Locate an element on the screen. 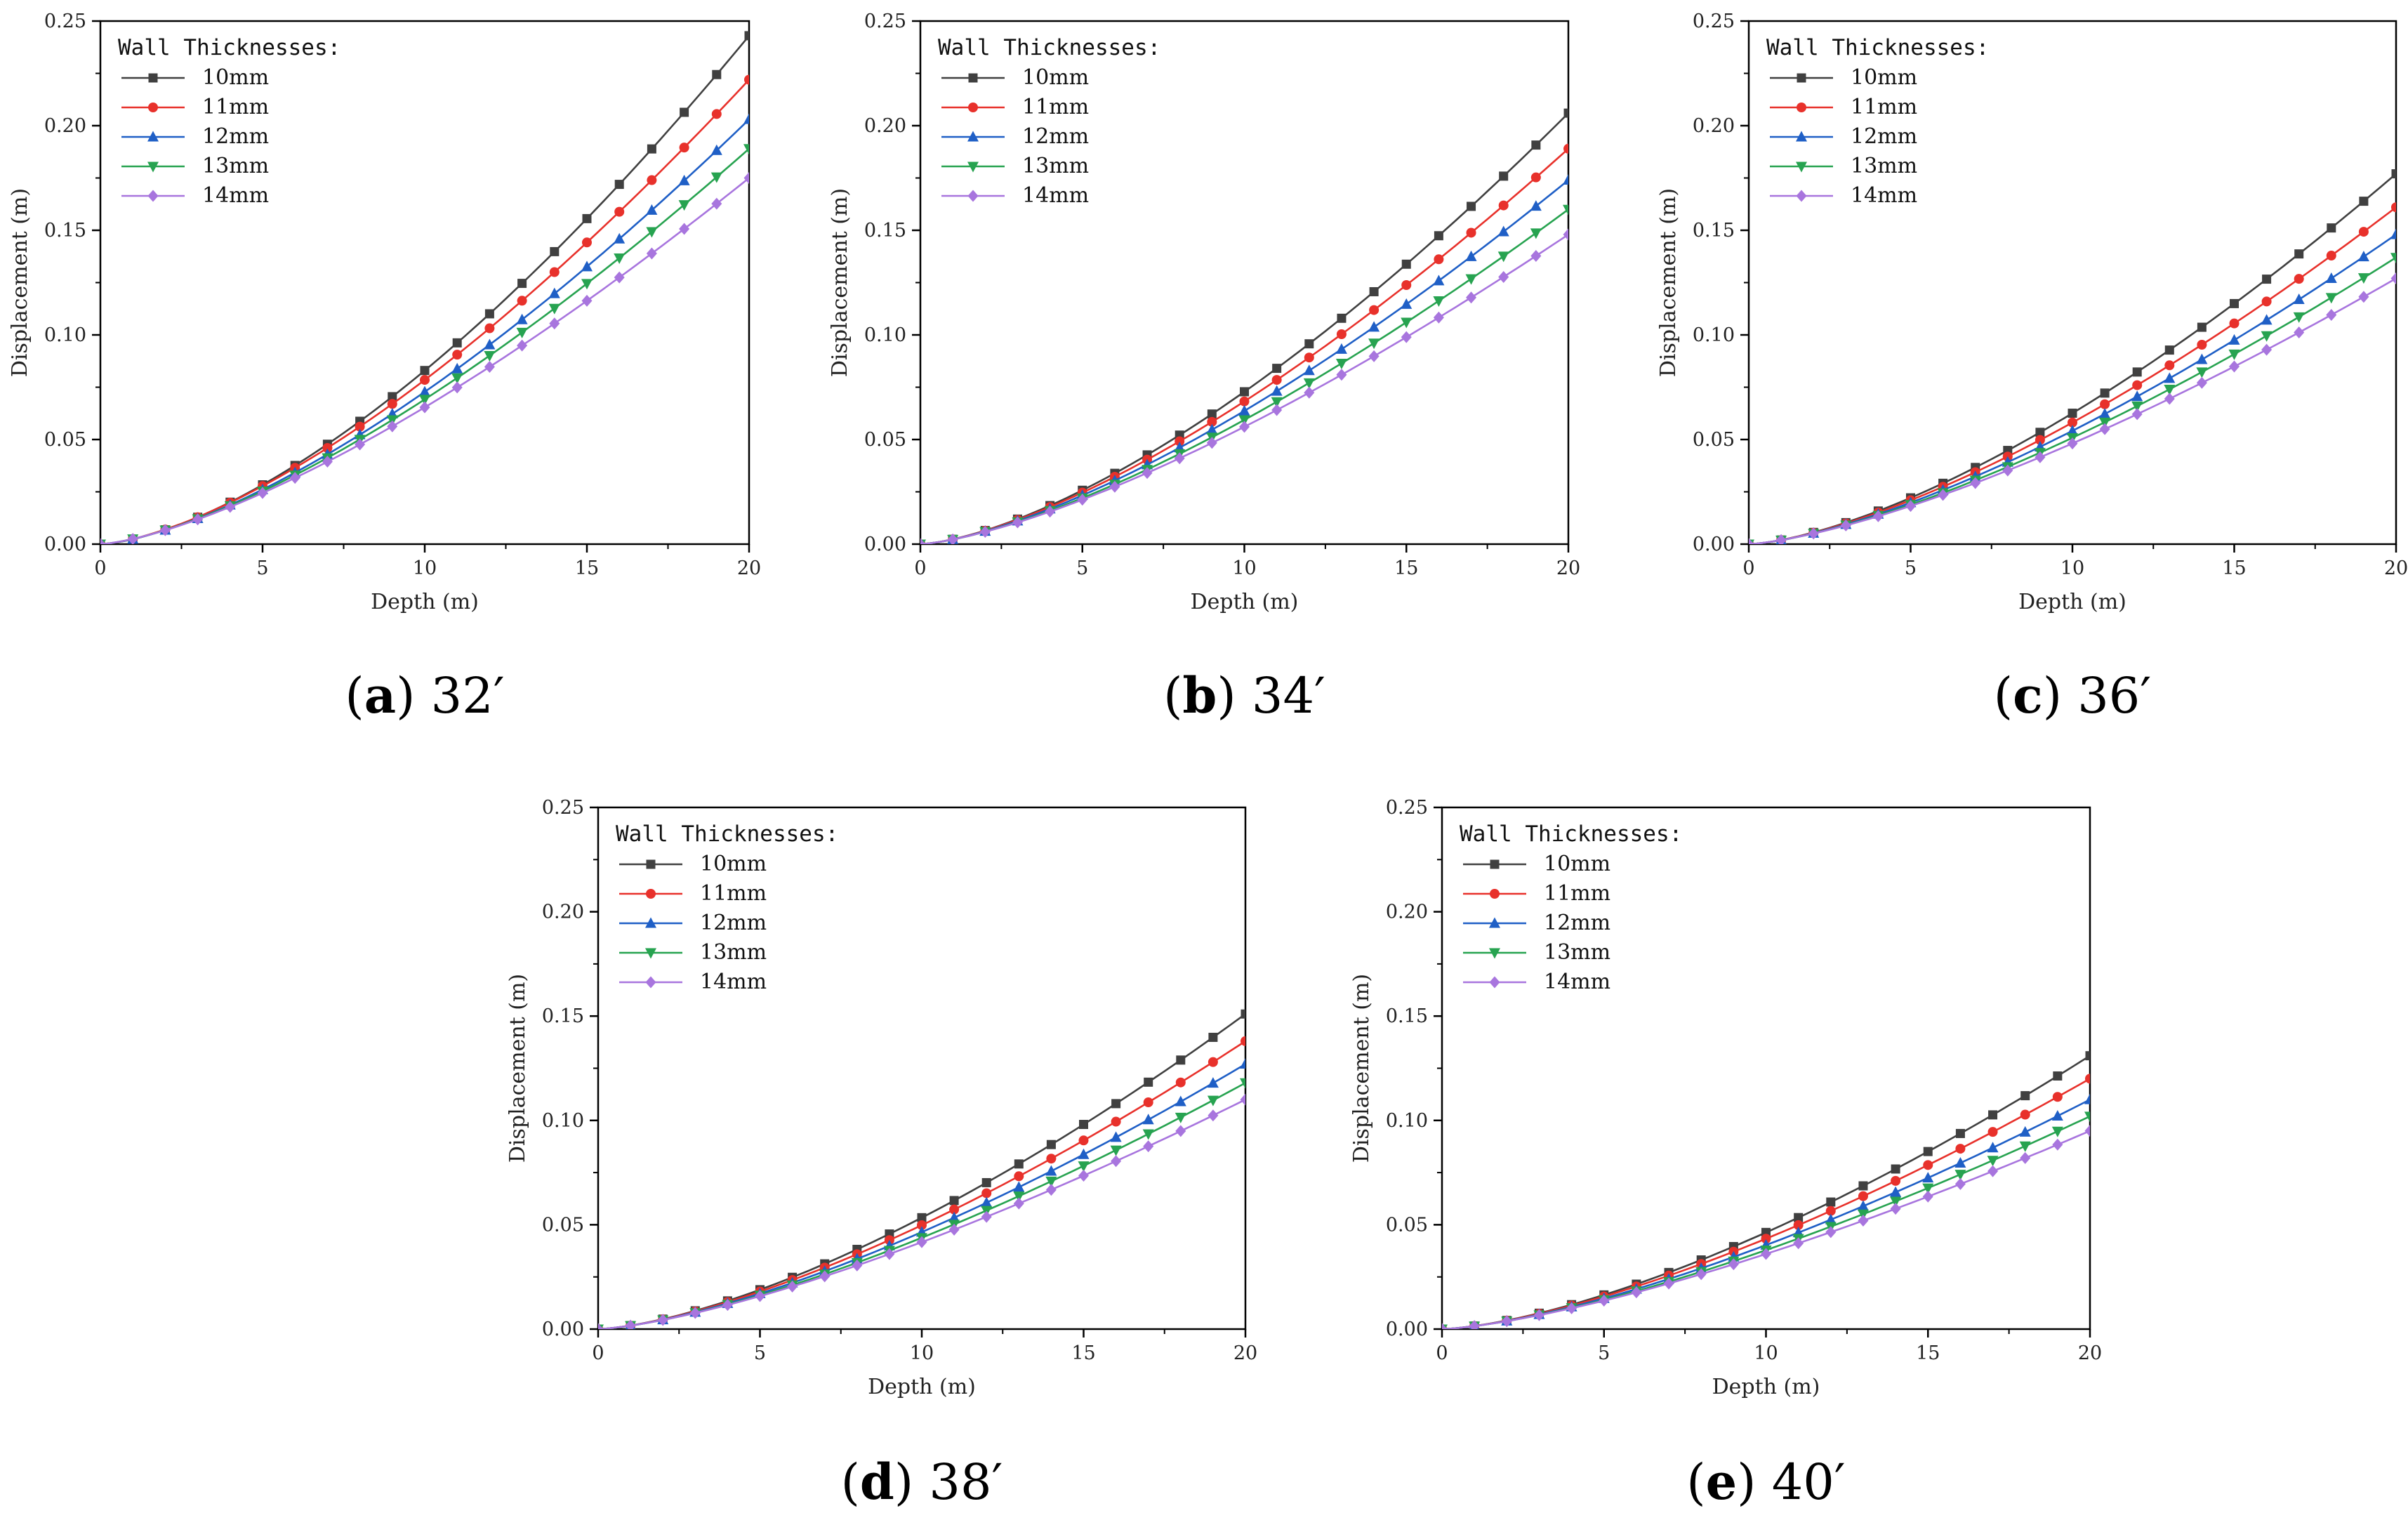  legend-label-12mm: 12mm is located at coordinates (1577, 923).